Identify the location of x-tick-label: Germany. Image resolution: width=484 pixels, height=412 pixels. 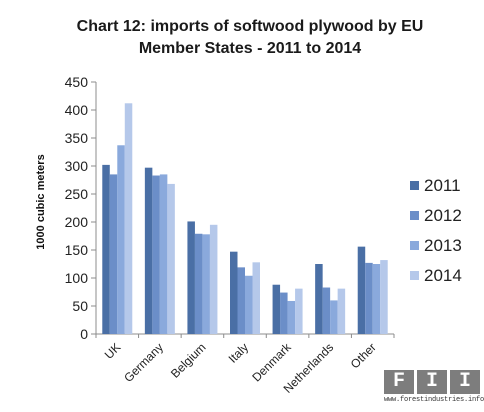
(143, 362).